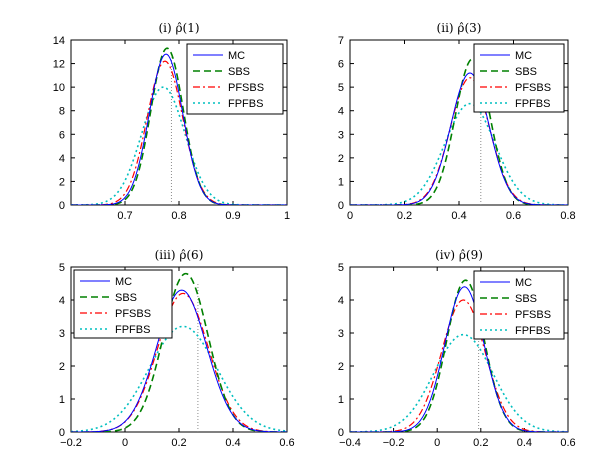 Image resolution: width=598 pixels, height=465 pixels. I want to click on x-tick-label: −0.4, so click(350, 443).